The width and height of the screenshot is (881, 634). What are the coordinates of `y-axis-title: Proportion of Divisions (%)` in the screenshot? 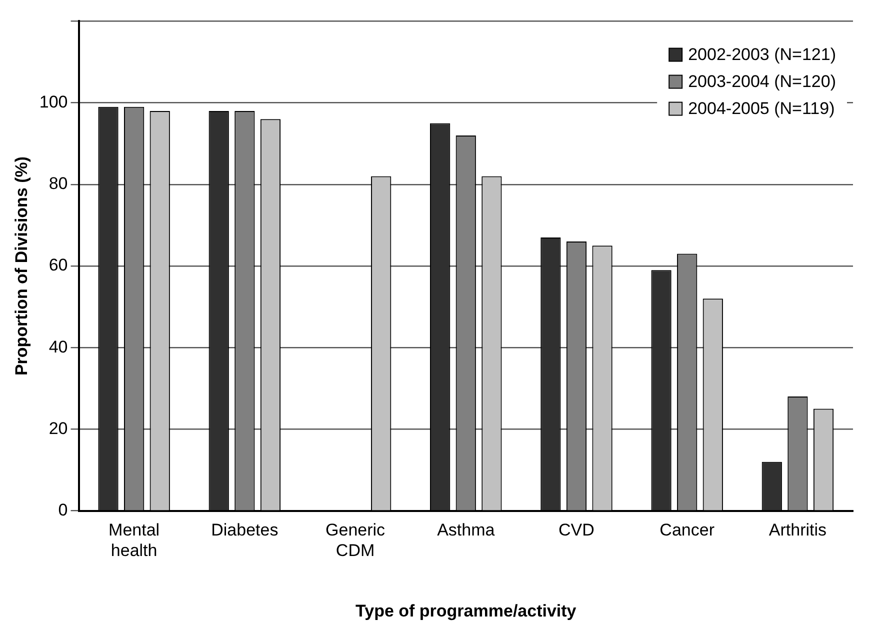 It's located at (21, 266).